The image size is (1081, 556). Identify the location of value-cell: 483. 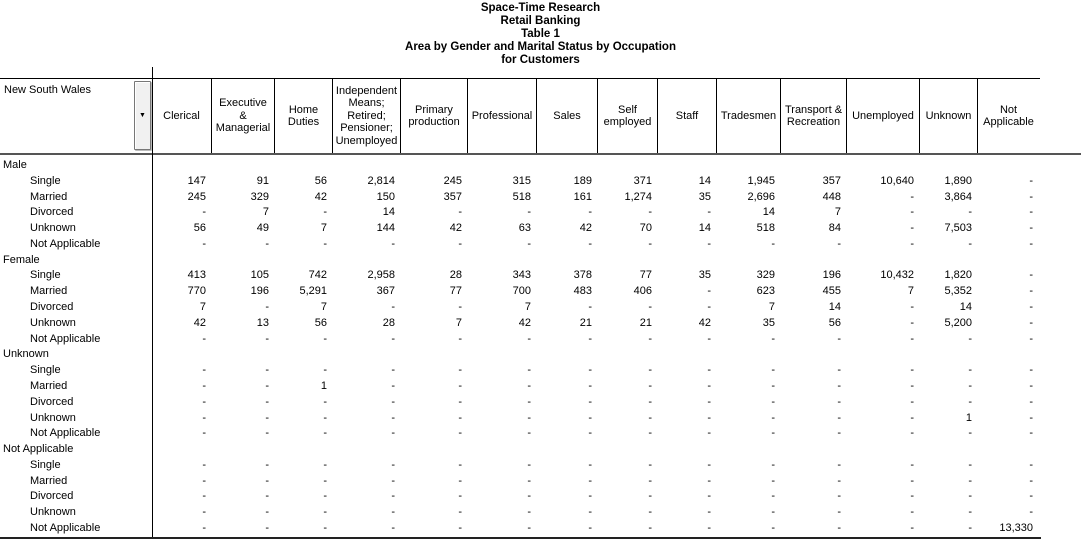
(582, 291).